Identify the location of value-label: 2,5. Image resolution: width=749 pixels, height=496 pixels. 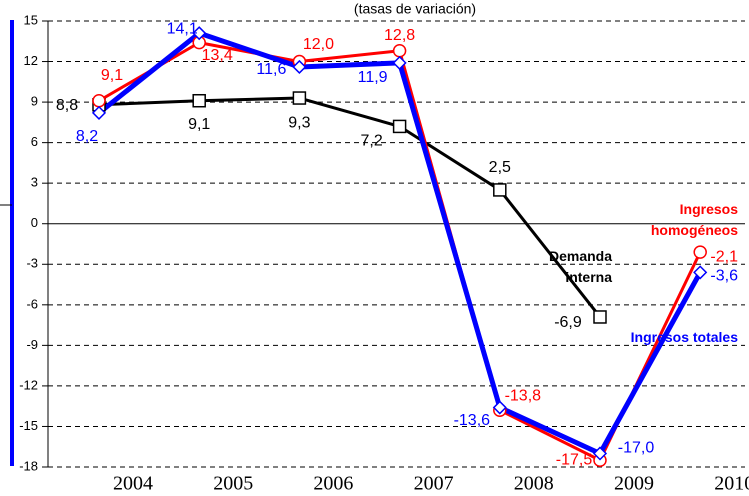
(500, 167).